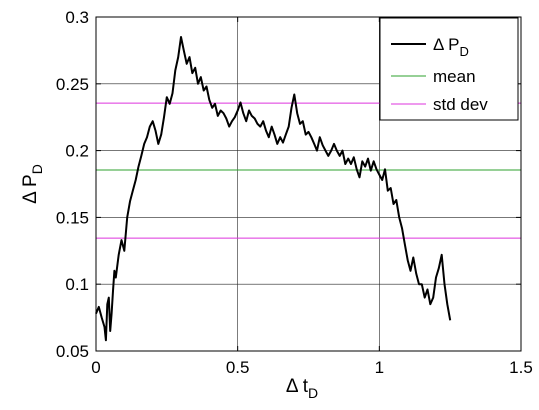  What do you see at coordinates (302, 388) in the screenshot?
I see `x-axis-label: Δ tD` at bounding box center [302, 388].